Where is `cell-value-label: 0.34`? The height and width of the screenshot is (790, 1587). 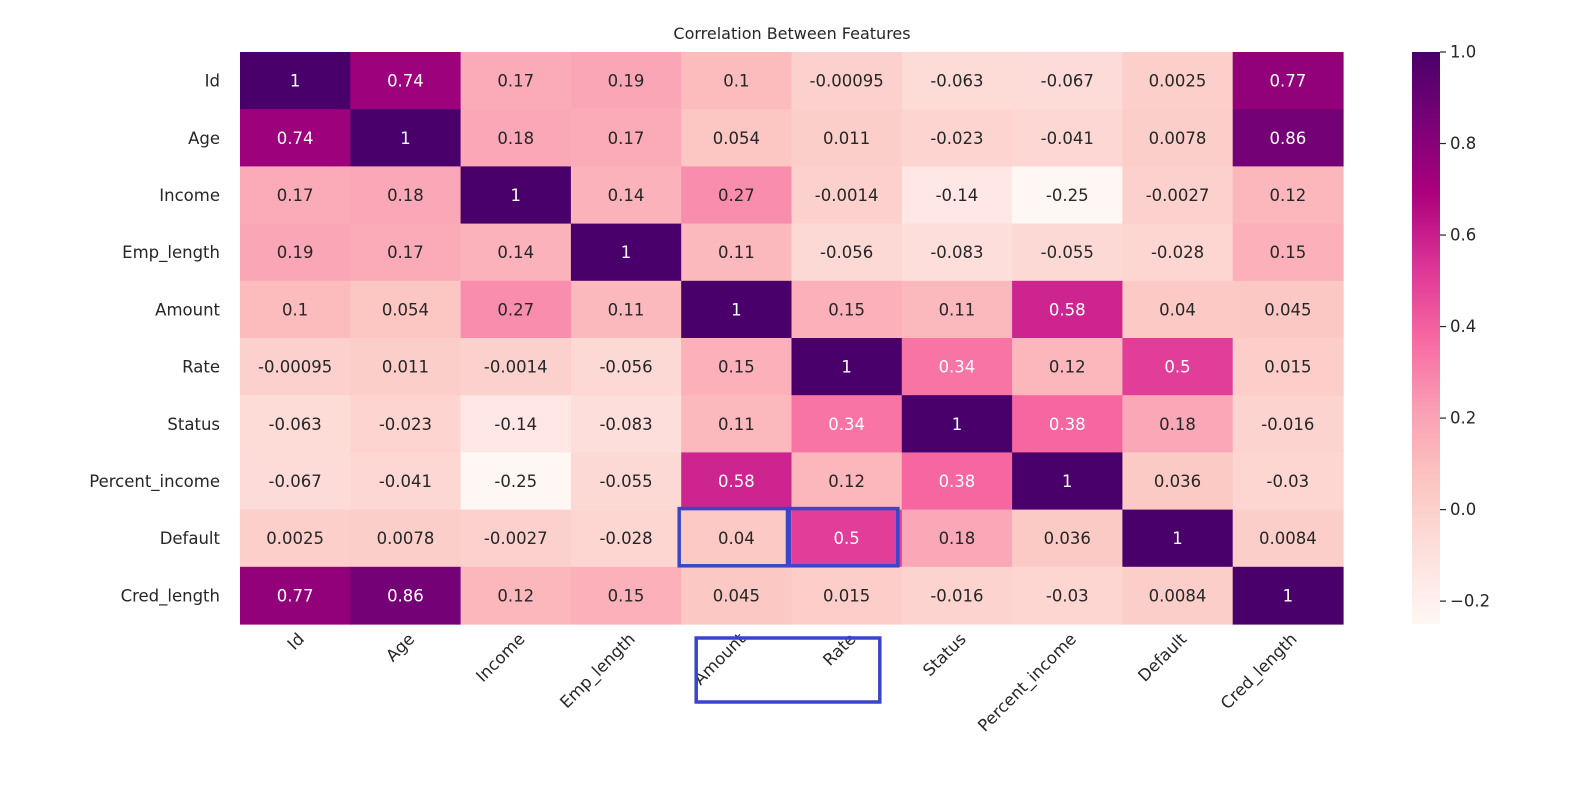 cell-value-label: 0.34 is located at coordinates (846, 424).